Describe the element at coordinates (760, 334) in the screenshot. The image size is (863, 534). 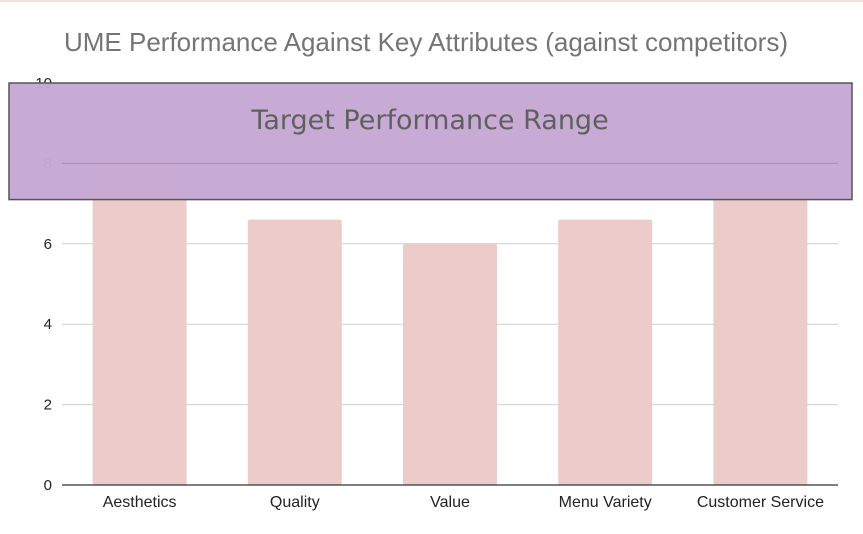
I see `bar-customer-service` at that location.